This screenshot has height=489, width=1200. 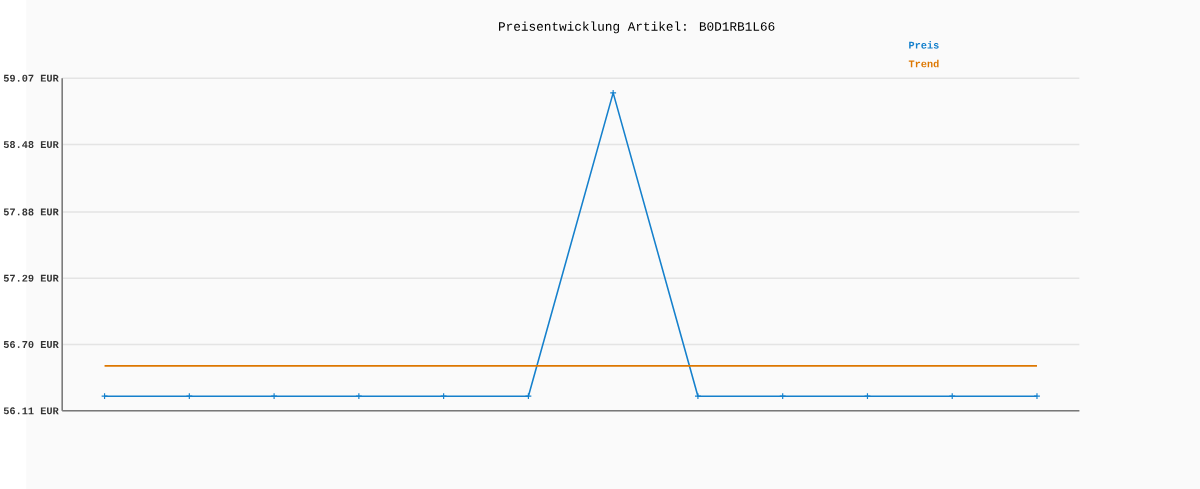 I want to click on y-tick-label: 56.70 EUR, so click(x=31, y=344).